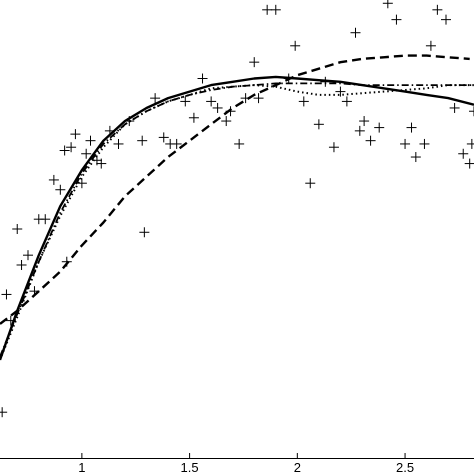 The height and width of the screenshot is (474, 474). Describe the element at coordinates (190, 467) in the screenshot. I see `x-tick-label: 1.5` at that location.